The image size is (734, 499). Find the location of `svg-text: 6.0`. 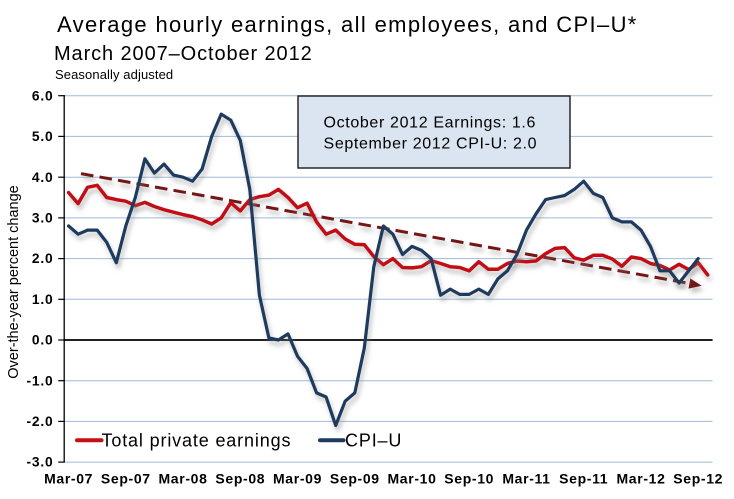

svg-text: 6.0 is located at coordinates (43, 95).